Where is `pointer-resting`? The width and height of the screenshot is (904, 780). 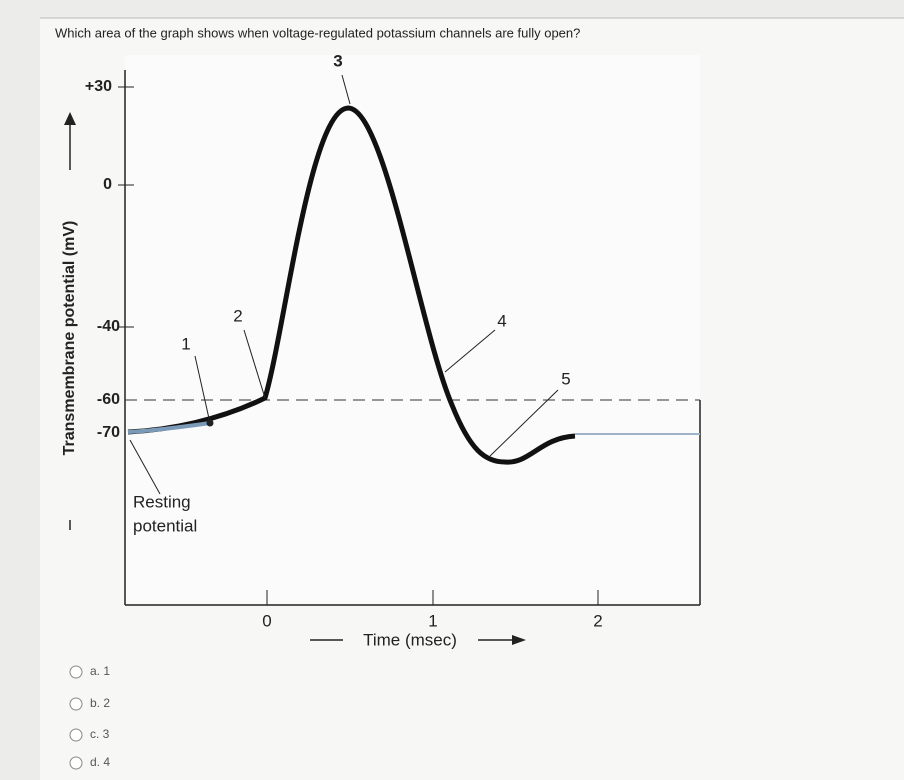
pointer-resting is located at coordinates (145, 467).